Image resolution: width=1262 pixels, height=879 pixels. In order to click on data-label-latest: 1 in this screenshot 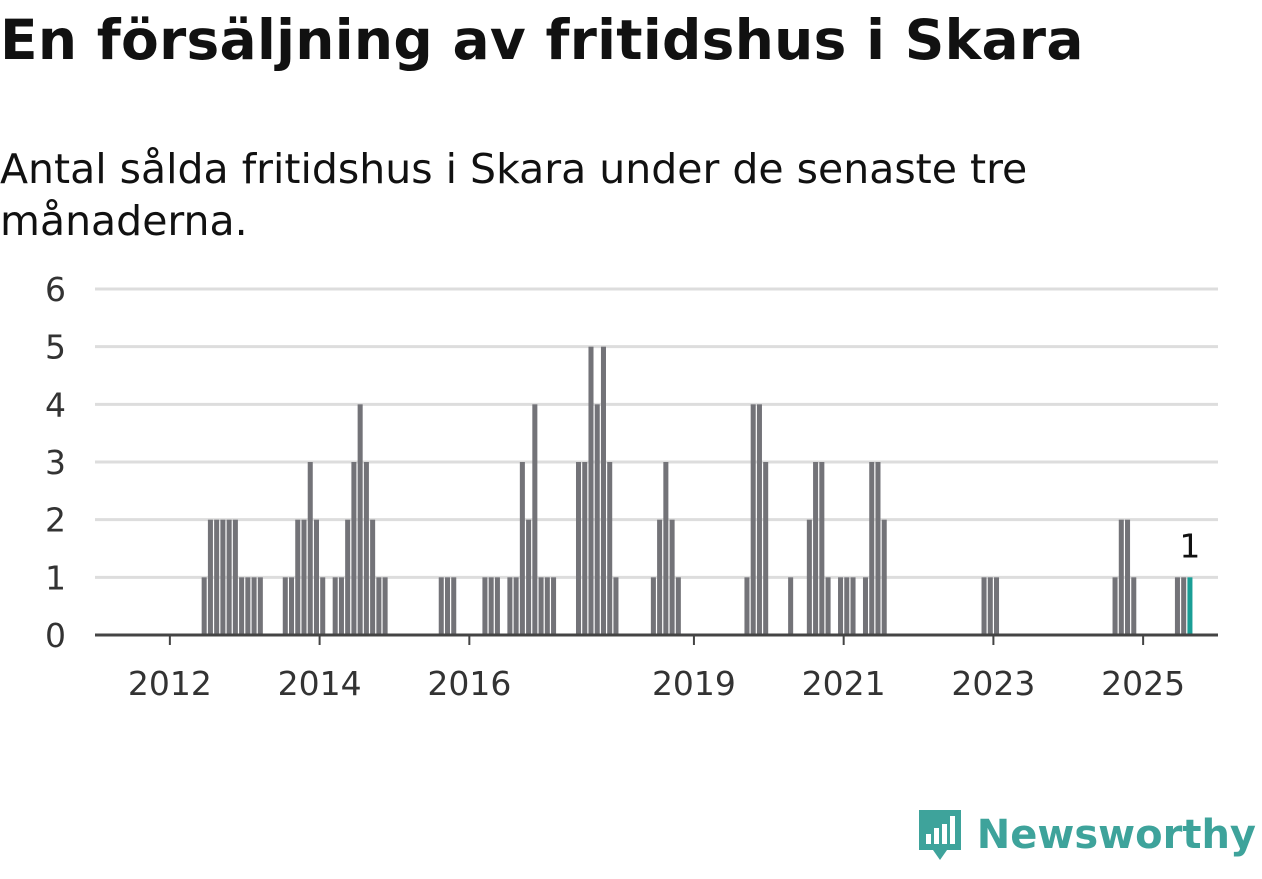, I will do `click(1189, 545)`.